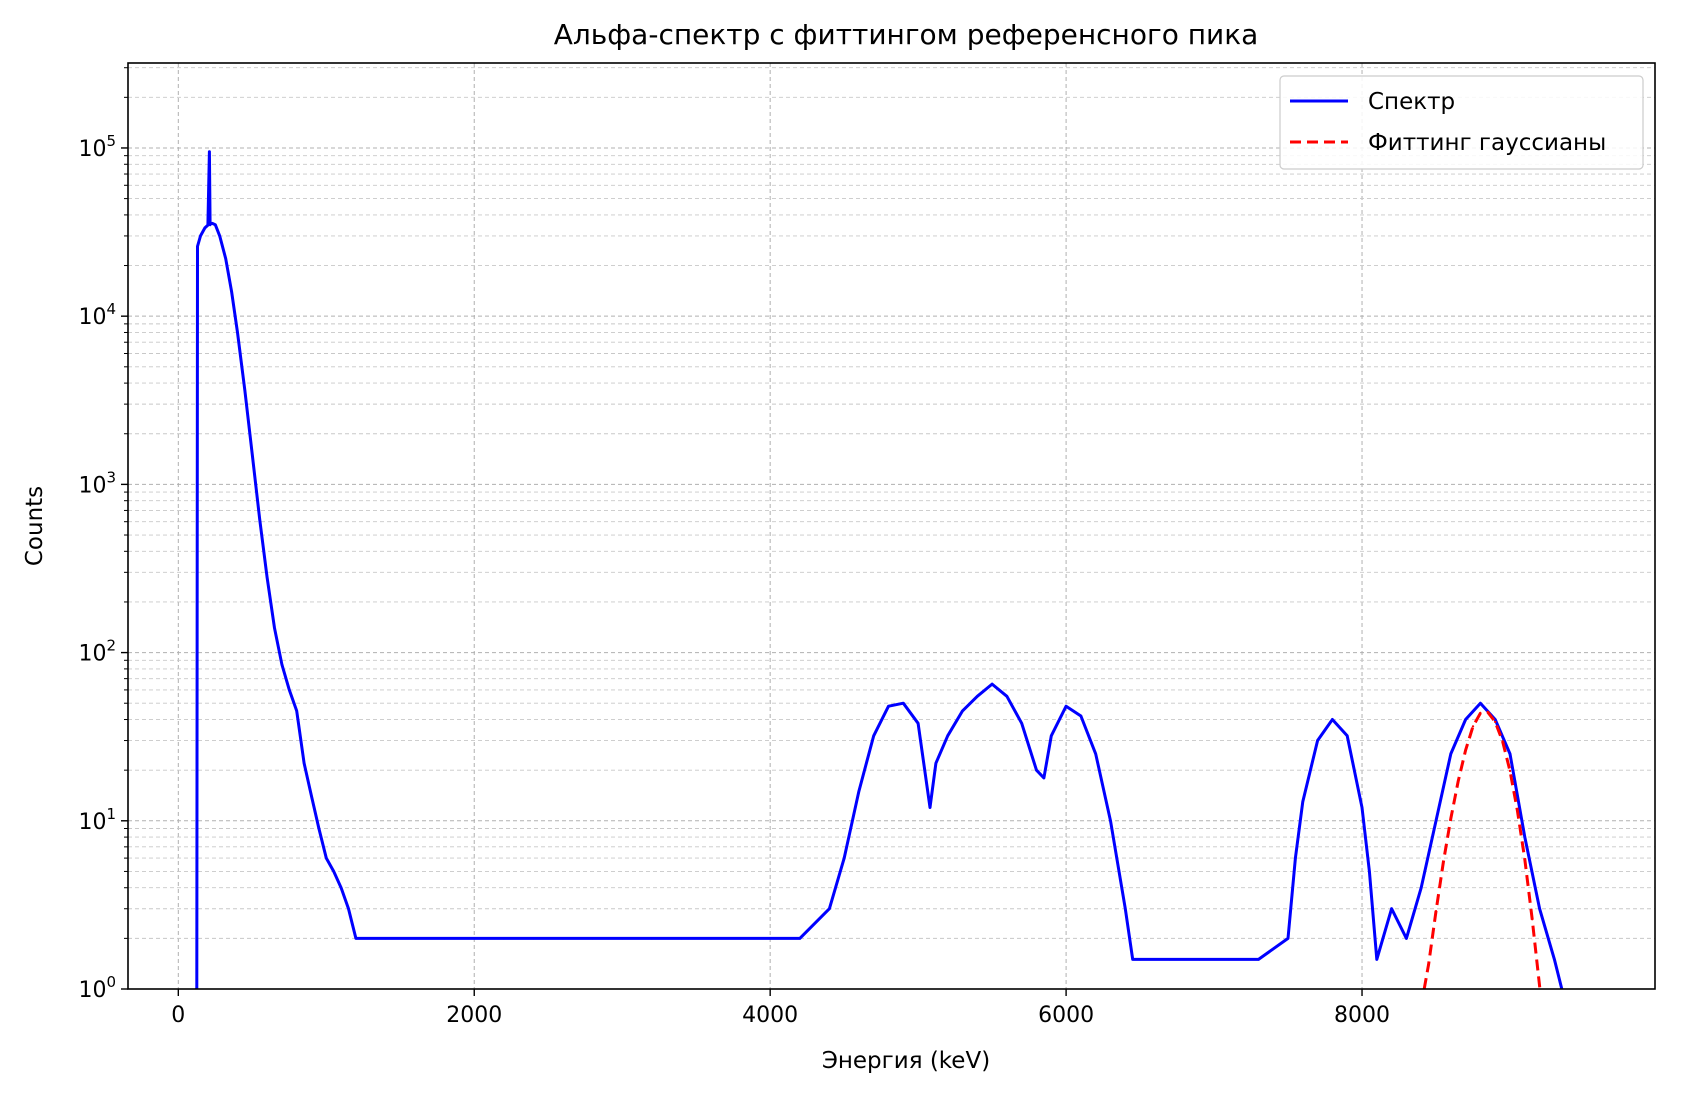 Image resolution: width=1697 pixels, height=1093 pixels. I want to click on gaussian-fit-line, so click(1482, 849).